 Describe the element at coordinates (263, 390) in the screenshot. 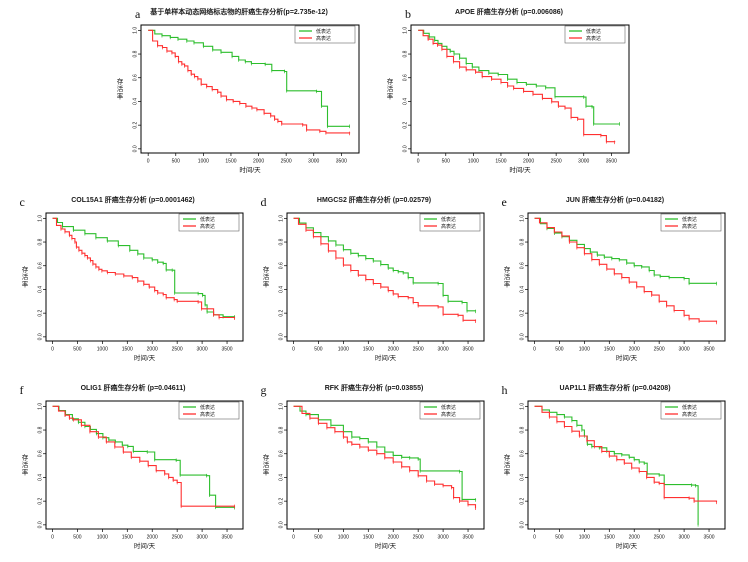

I see `panel-letter-label: g` at that location.